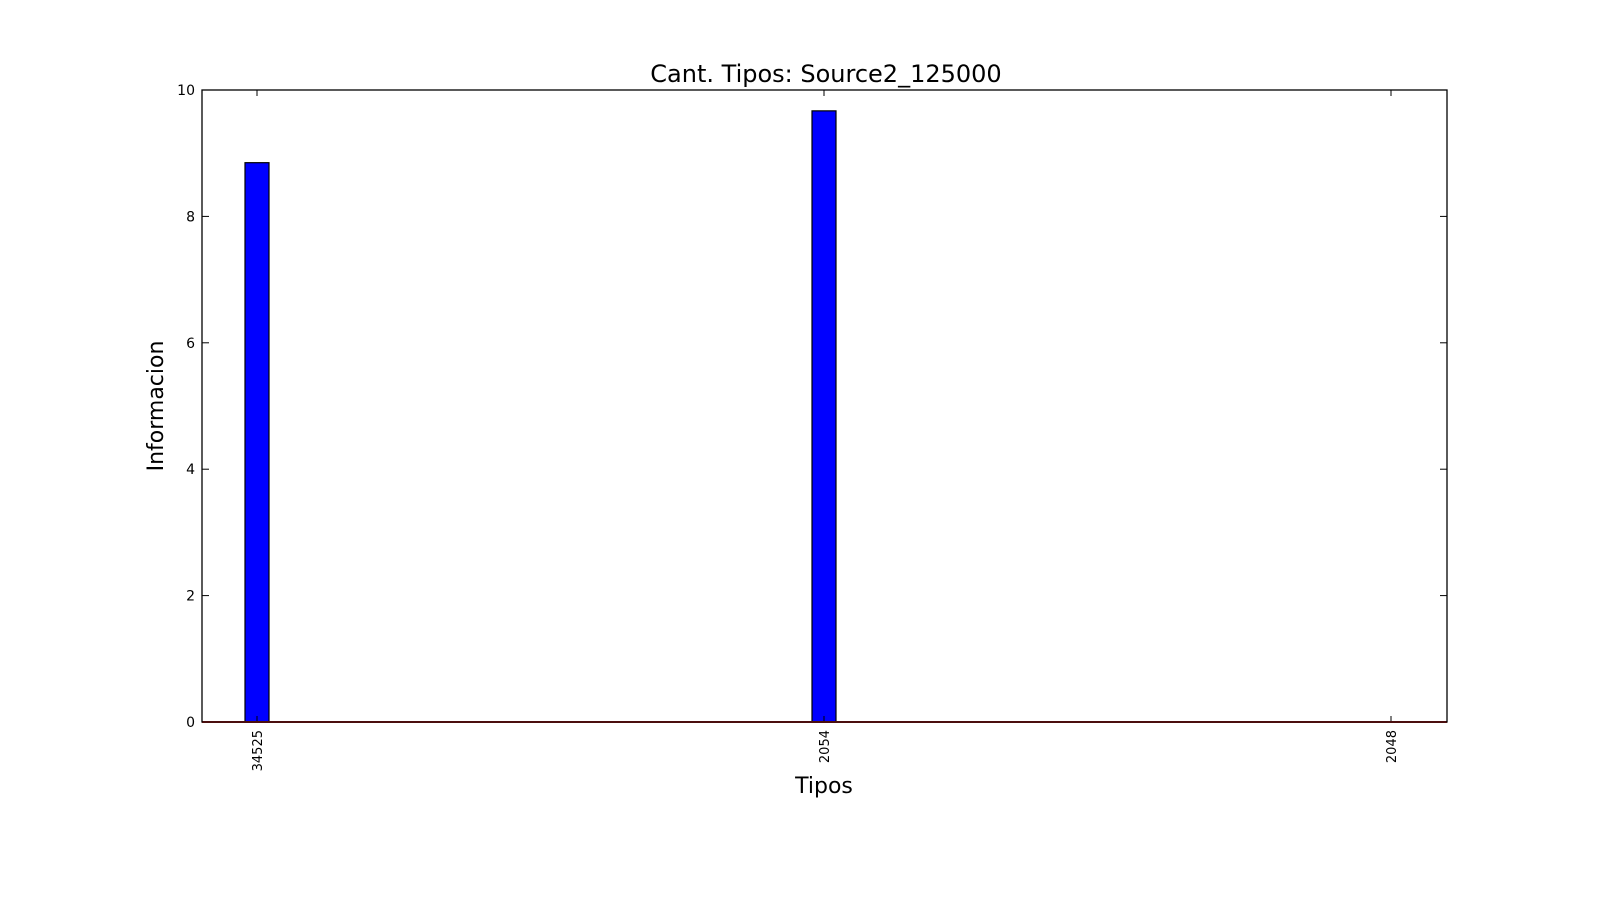 The height and width of the screenshot is (900, 1600). Describe the element at coordinates (190, 470) in the screenshot. I see `y-tick-label: 4` at that location.